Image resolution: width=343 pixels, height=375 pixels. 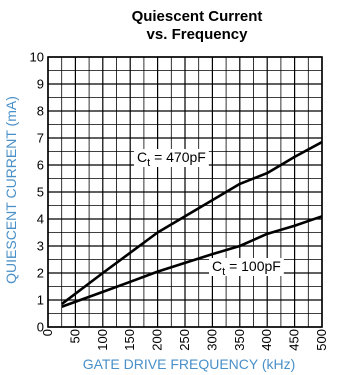 I want to click on x-tick-labels: 0 50 100 150 200 250 300 350 400 450 500, so click(x=184, y=340).